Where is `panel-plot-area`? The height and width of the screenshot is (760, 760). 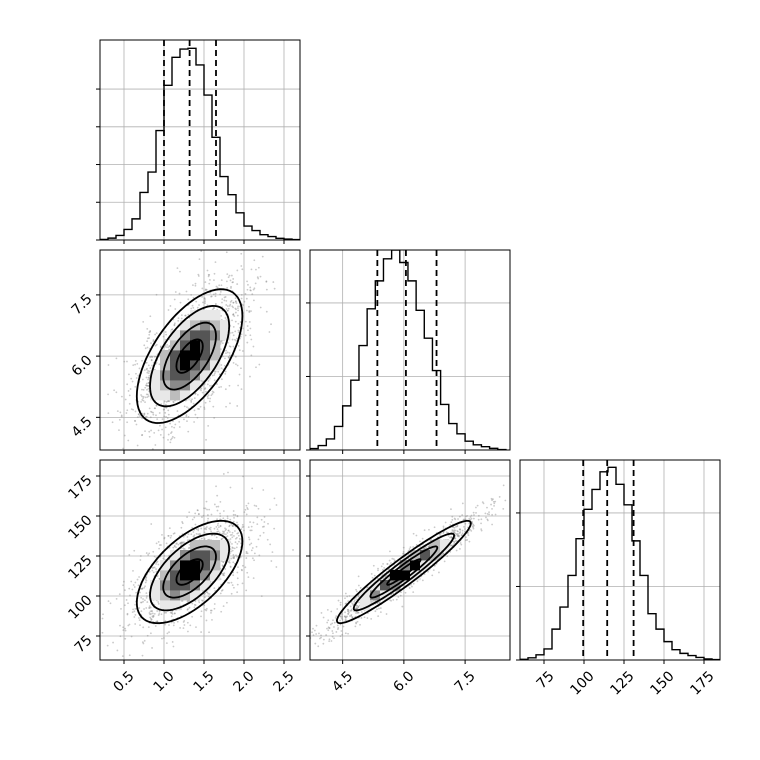 panel-plot-area is located at coordinates (200, 560).